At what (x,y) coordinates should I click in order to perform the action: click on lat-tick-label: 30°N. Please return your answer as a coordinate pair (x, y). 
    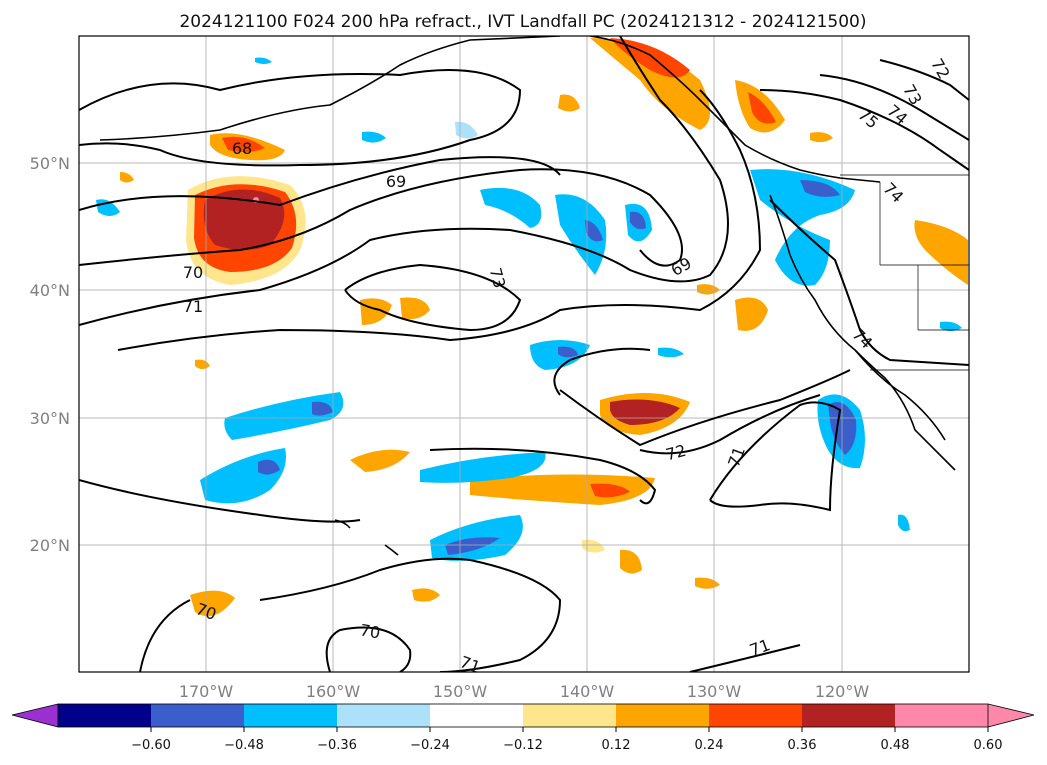
    Looking at the image, I should click on (50, 418).